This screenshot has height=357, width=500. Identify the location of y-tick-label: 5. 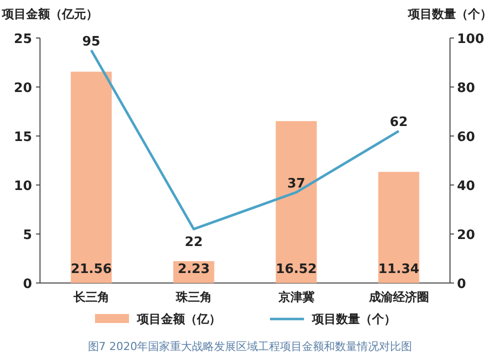
(27, 235).